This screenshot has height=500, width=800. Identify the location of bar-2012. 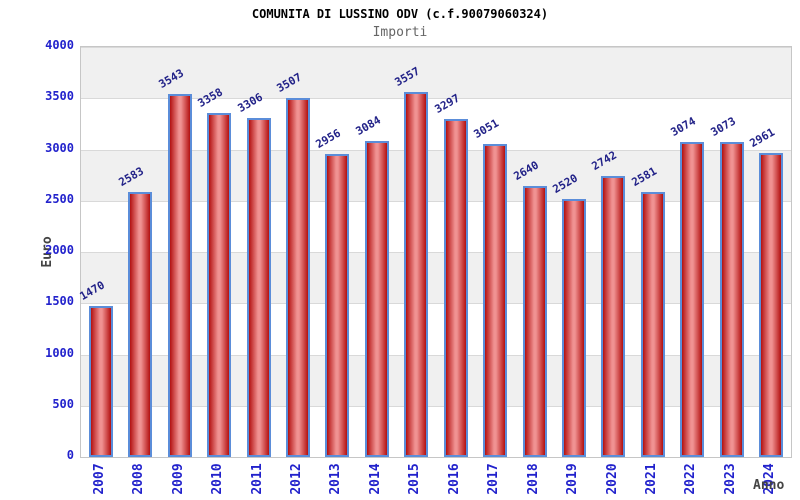
(298, 277).